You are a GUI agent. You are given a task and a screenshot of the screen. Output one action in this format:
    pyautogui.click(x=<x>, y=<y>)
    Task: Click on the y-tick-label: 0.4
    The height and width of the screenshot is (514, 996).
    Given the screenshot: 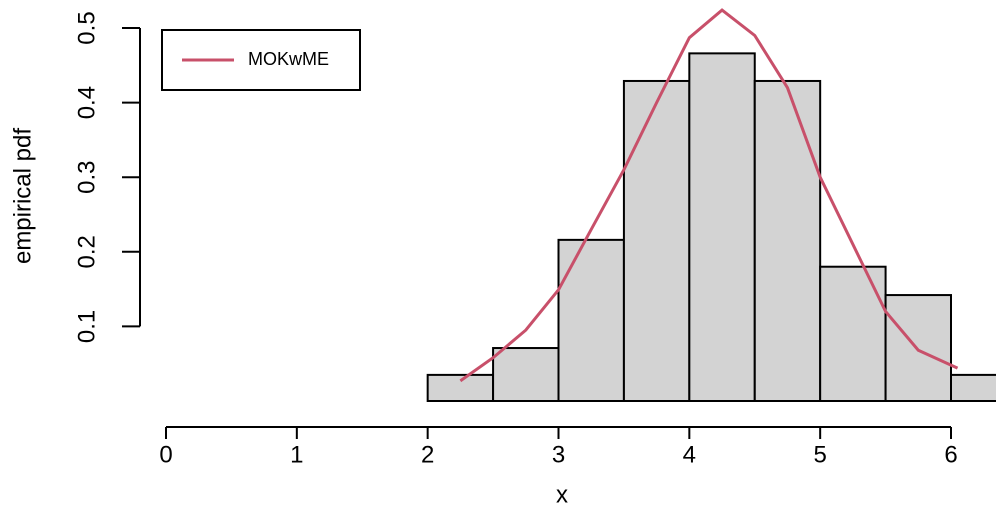 What is the action you would take?
    pyautogui.click(x=86, y=102)
    